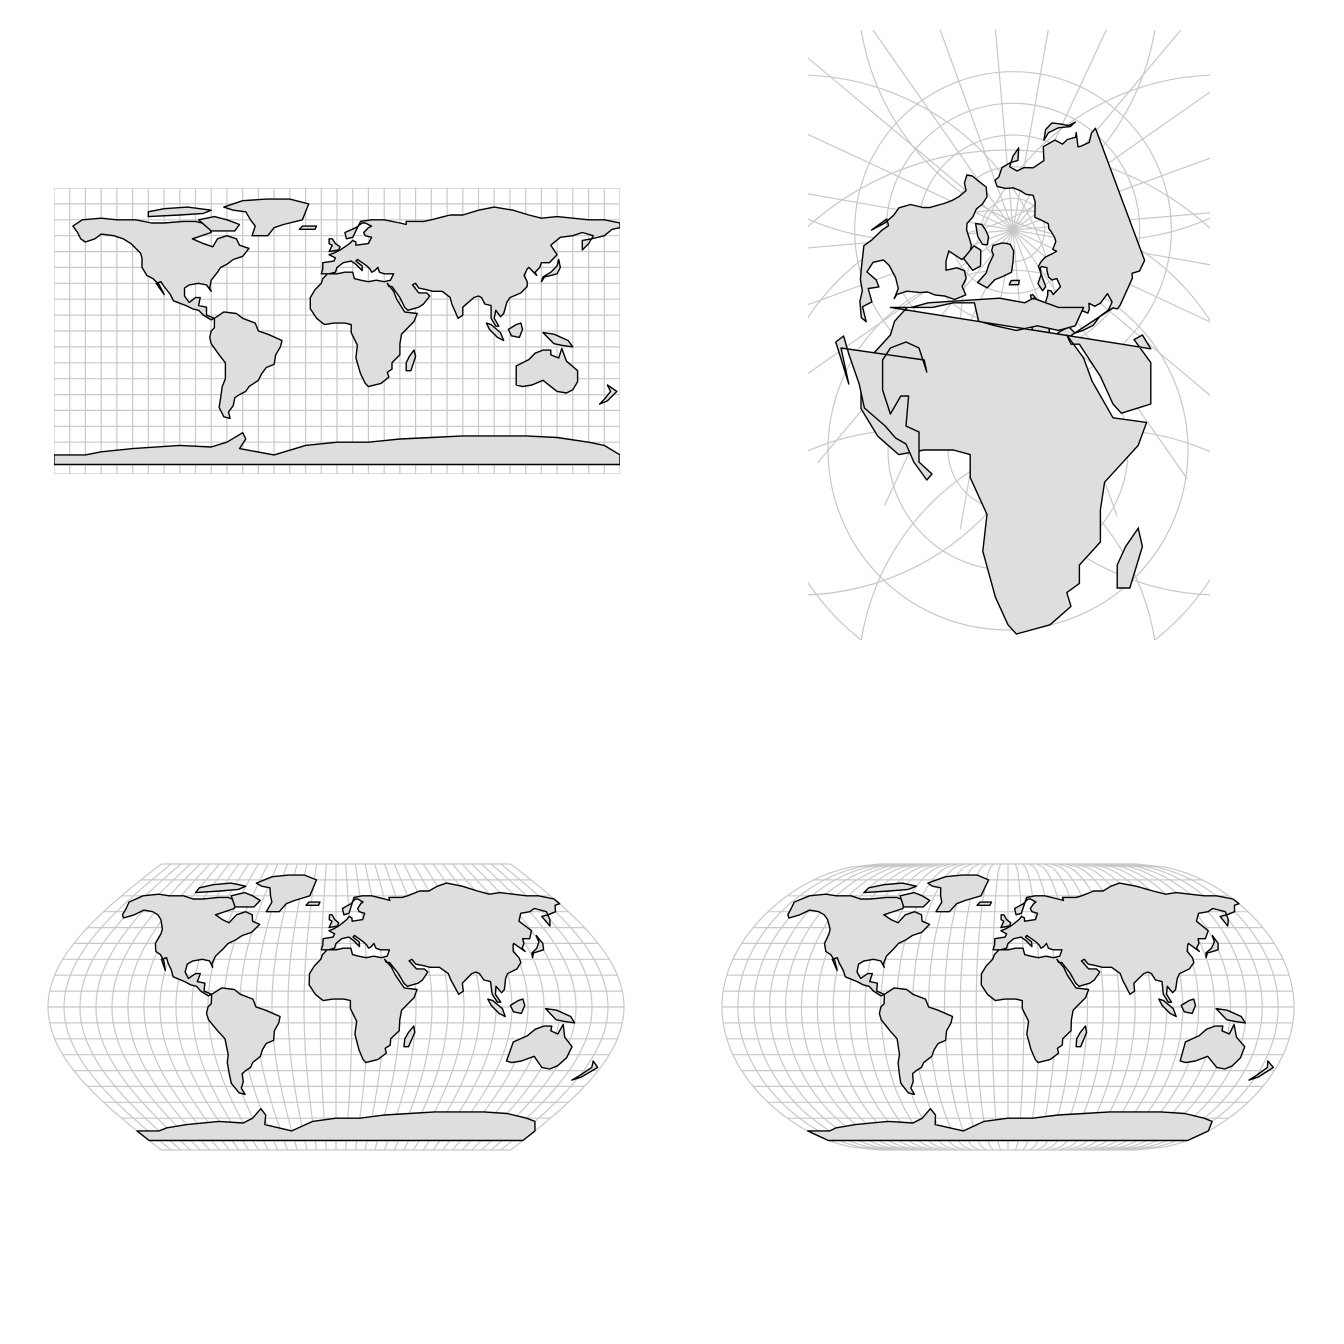 This screenshot has height=1344, width=1344. I want to click on landmass-eurasia, so click(1070, 246).